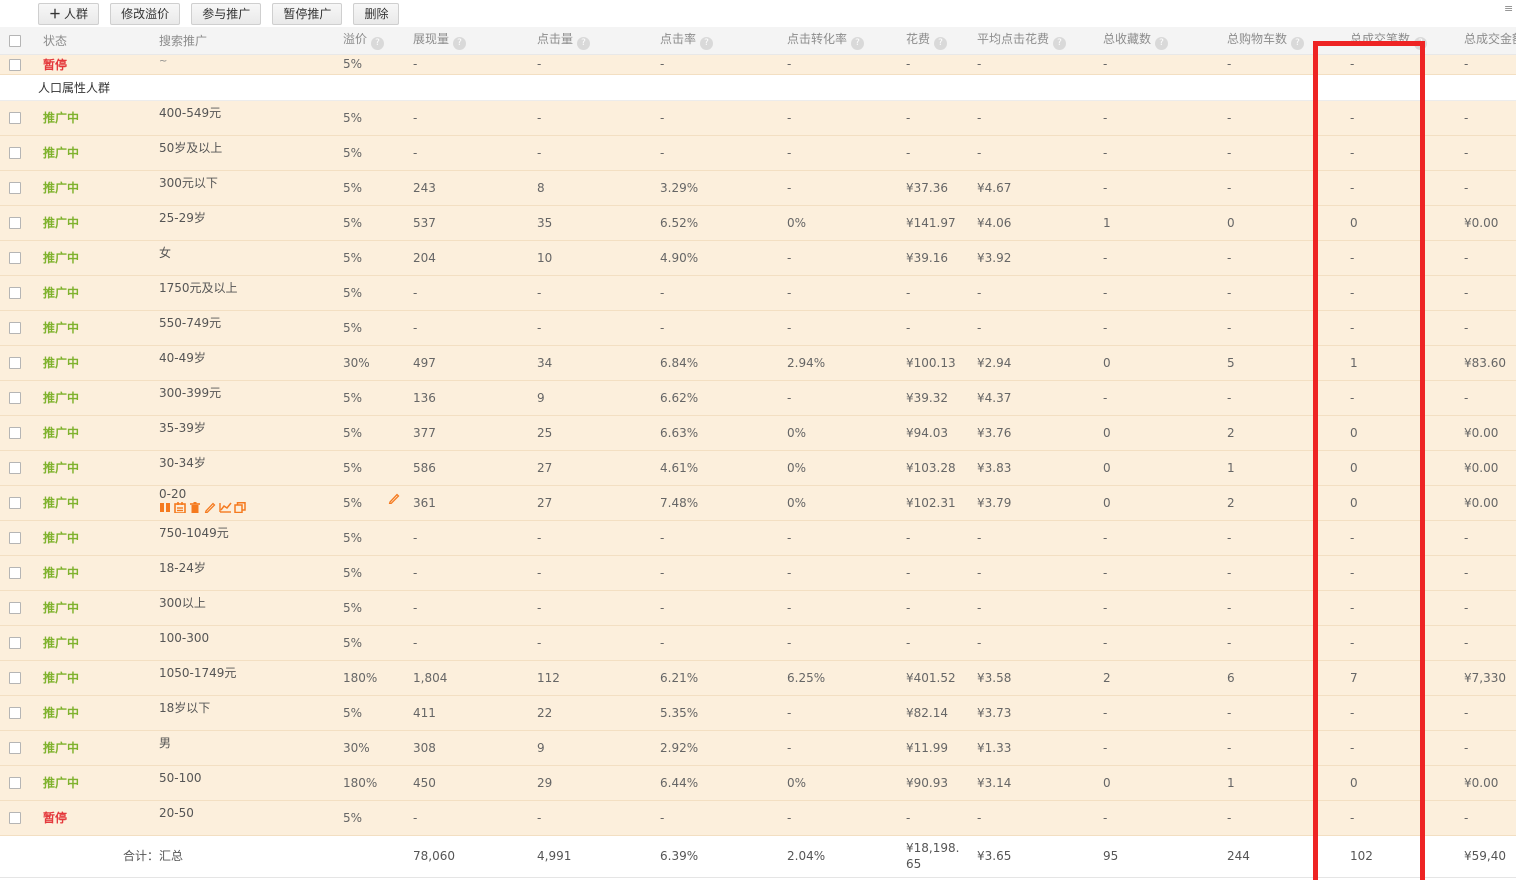 The height and width of the screenshot is (880, 1516). I want to click on pause-icon, so click(165, 507).